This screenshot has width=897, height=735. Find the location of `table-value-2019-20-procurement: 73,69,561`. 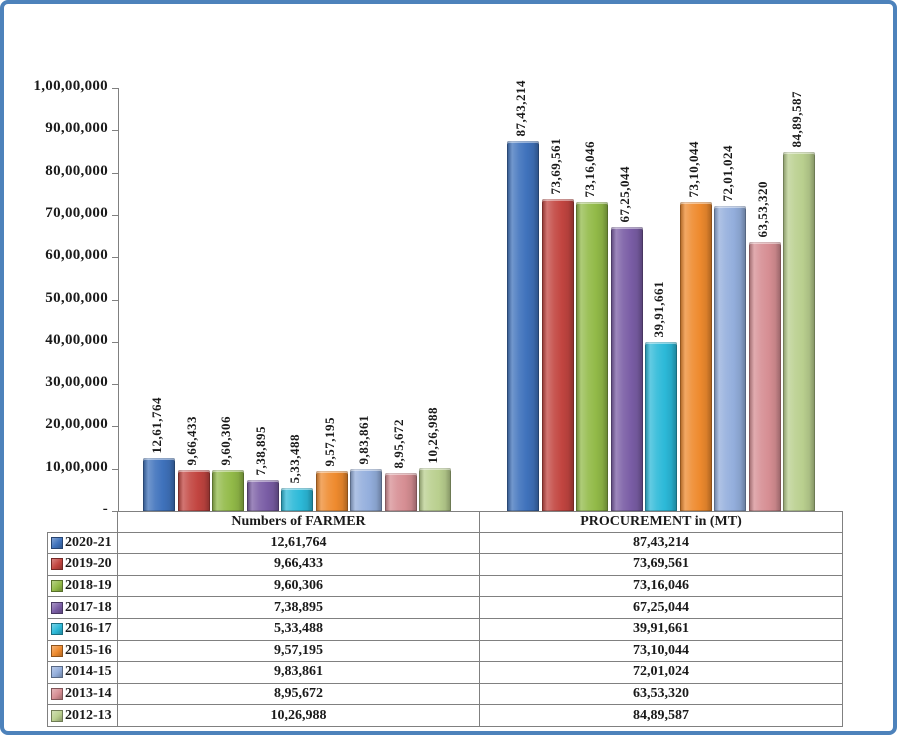

table-value-2019-20-procurement: 73,69,561 is located at coordinates (661, 565).